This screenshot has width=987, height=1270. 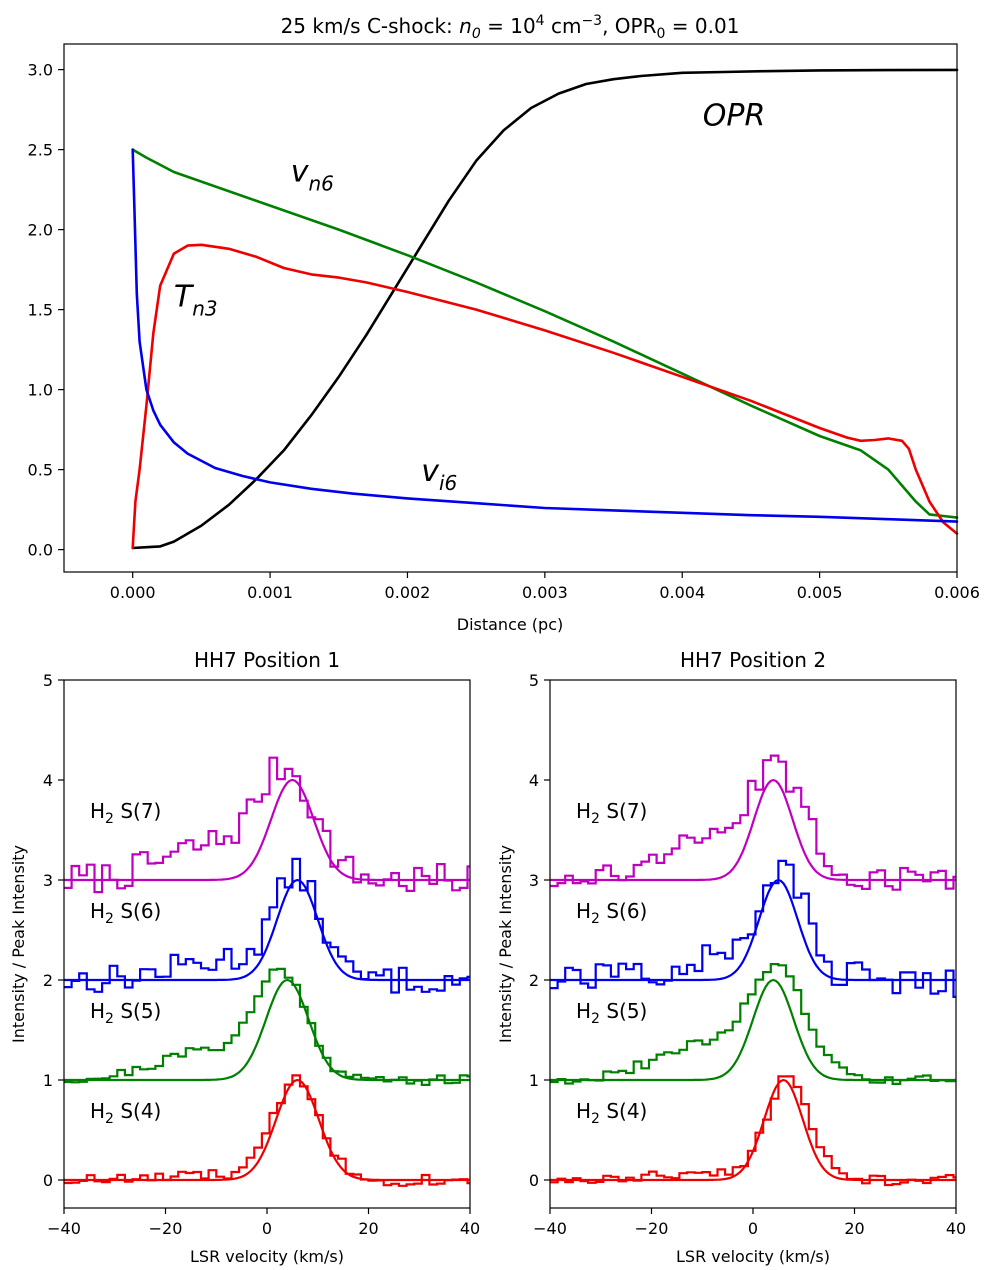 What do you see at coordinates (476, 34) in the screenshot?
I see `title-n-subscript: 0` at bounding box center [476, 34].